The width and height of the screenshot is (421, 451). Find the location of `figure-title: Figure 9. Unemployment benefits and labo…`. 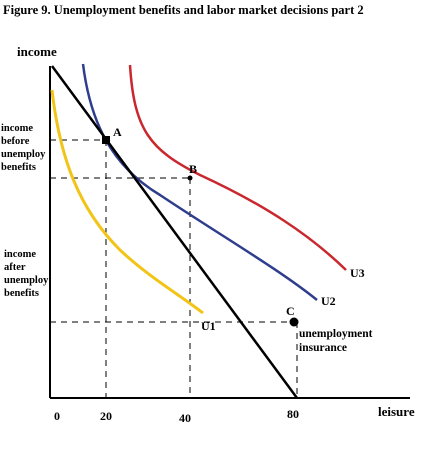

figure-title: Figure 9. Unemployment benefits and labo… is located at coordinates (183, 10).